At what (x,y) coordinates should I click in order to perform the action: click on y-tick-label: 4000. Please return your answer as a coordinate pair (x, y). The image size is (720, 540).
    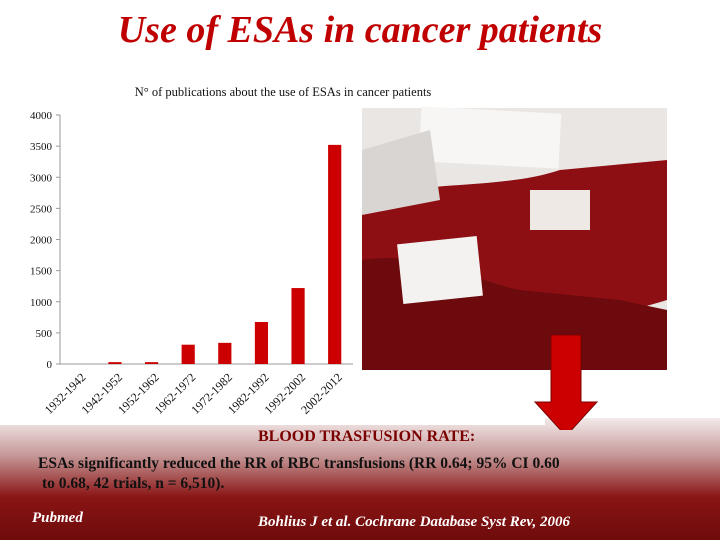
    Looking at the image, I should click on (41, 116).